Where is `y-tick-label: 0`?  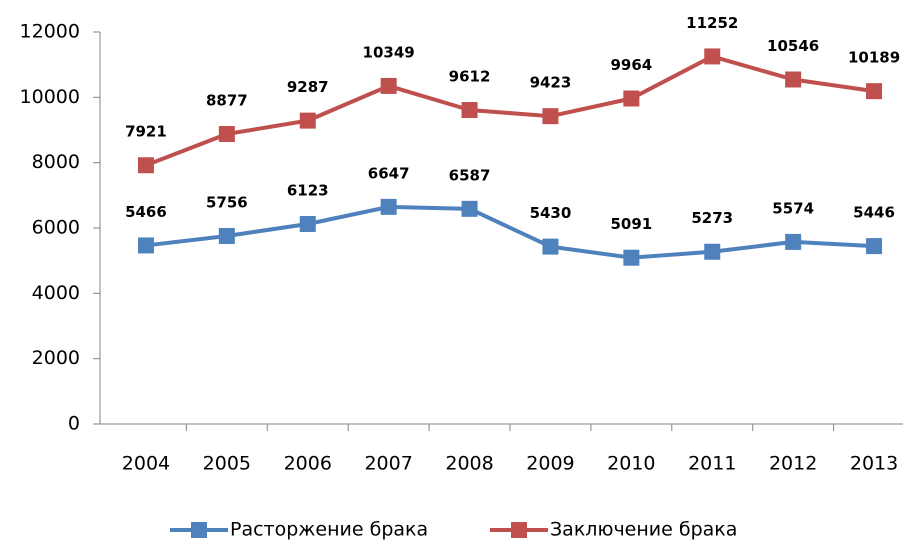 y-tick-label: 0 is located at coordinates (74, 424).